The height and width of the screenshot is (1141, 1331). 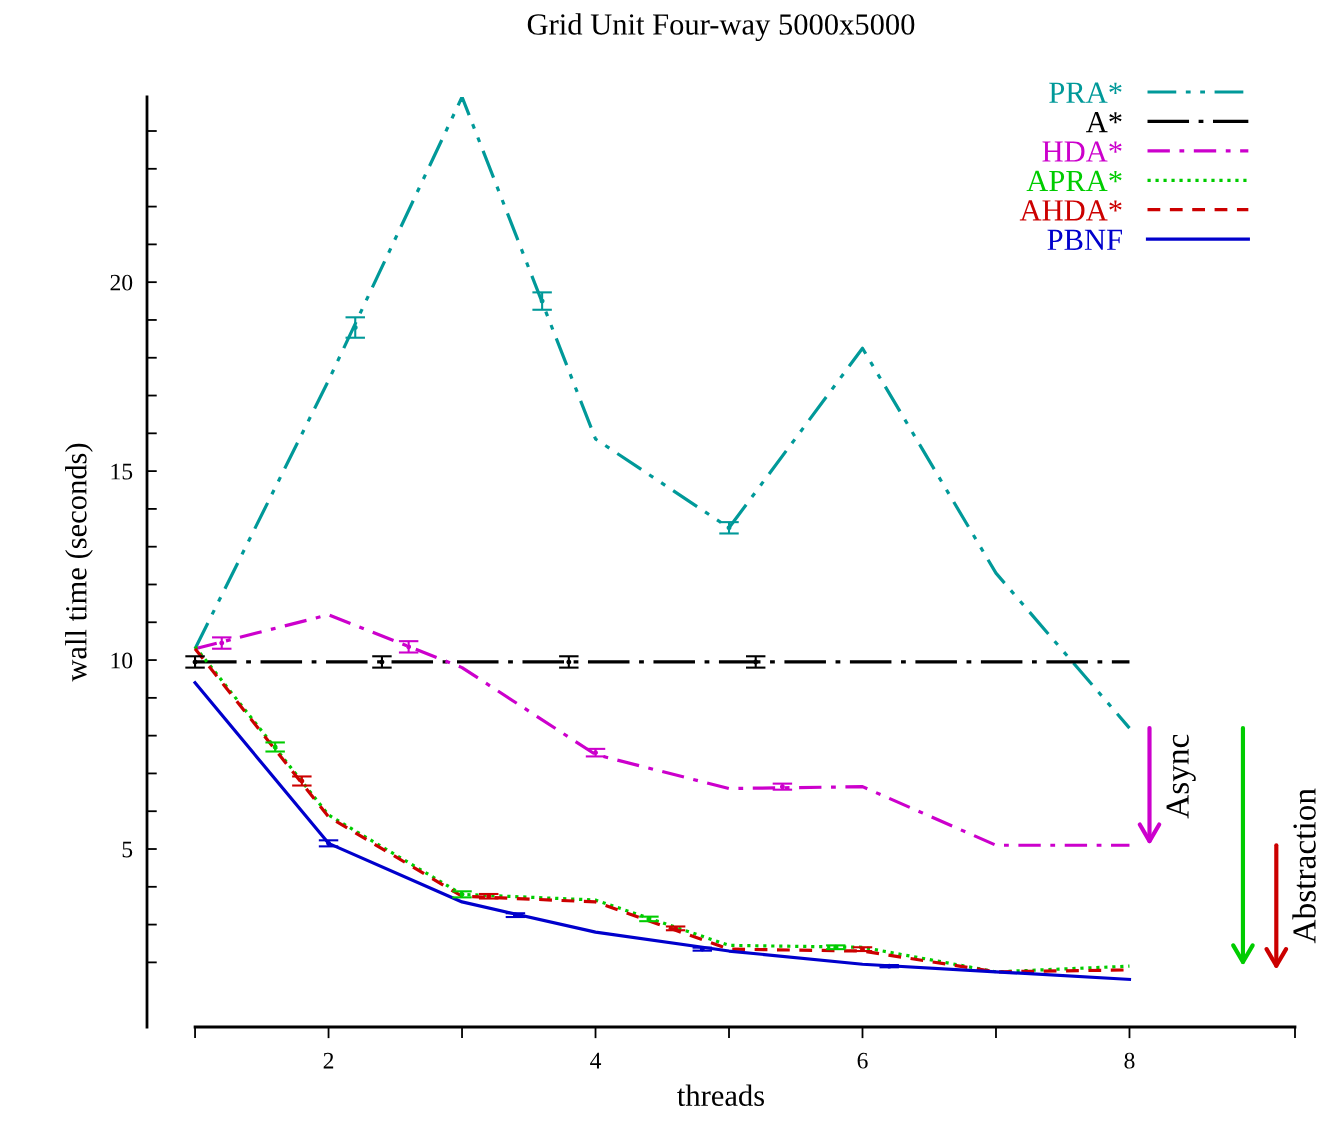 What do you see at coordinates (1129, 1060) in the screenshot?
I see `x-tick-label: 8` at bounding box center [1129, 1060].